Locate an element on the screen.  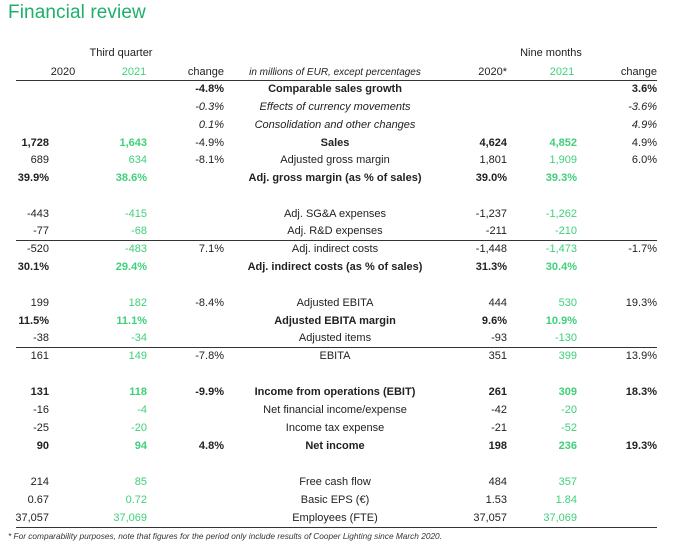
table-row: -25 -20 Income tax expense -21 -52 is located at coordinates (305, 428).